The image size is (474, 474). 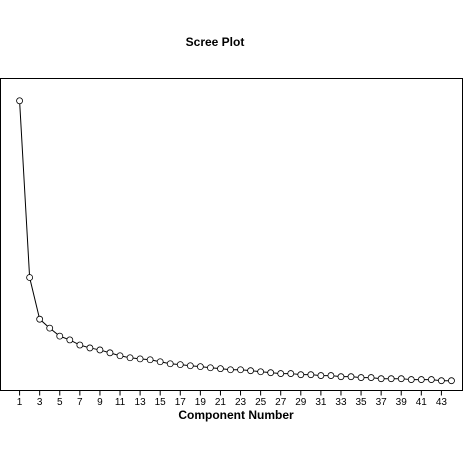 What do you see at coordinates (361, 402) in the screenshot?
I see `x-tick-label: 35` at bounding box center [361, 402].